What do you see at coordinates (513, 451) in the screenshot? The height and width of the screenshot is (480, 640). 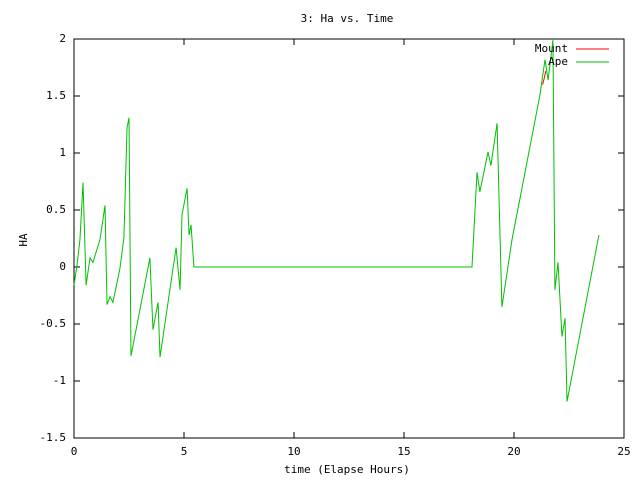 I see `x-tick-label: 20` at bounding box center [513, 451].